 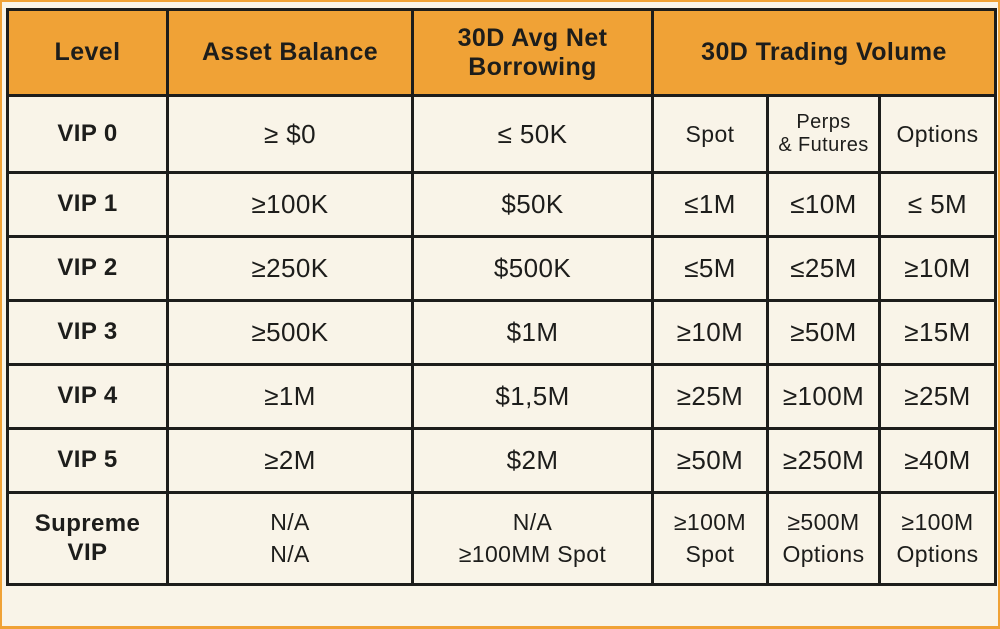 I want to click on cell-spot-volume: ≥100M Spot, so click(x=710, y=538).